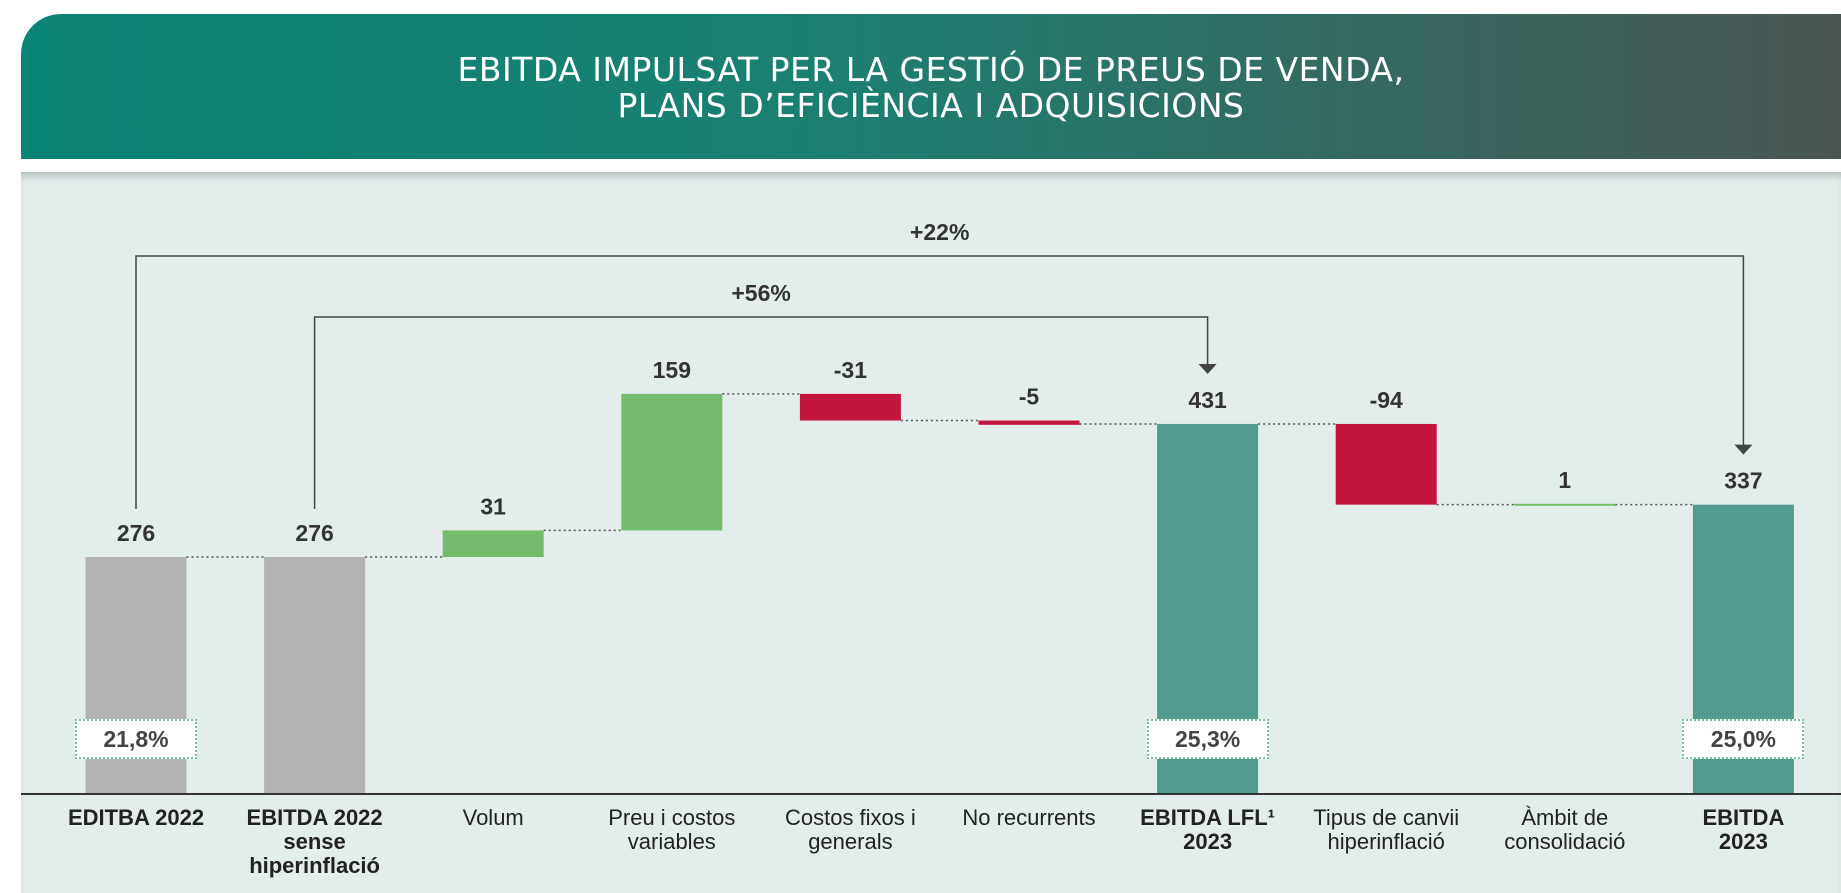 This screenshot has width=1841, height=893. Describe the element at coordinates (1207, 739) in the screenshot. I see `margin-label: 25,3%` at that location.